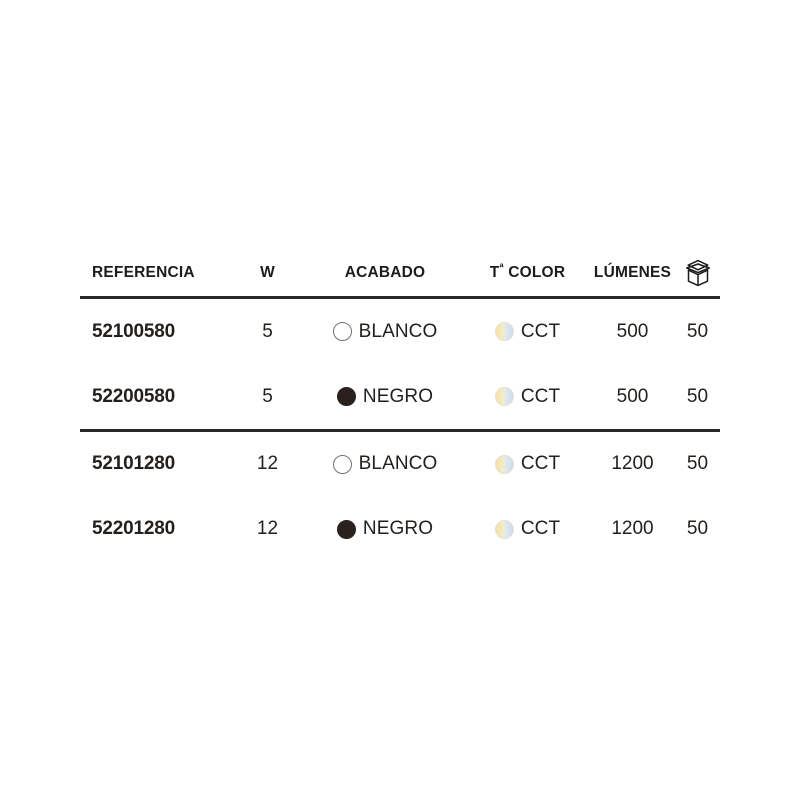 Image resolution: width=800 pixels, height=800 pixels. Describe the element at coordinates (501, 267) in the screenshot. I see `ordinal-indicator: ª` at that location.